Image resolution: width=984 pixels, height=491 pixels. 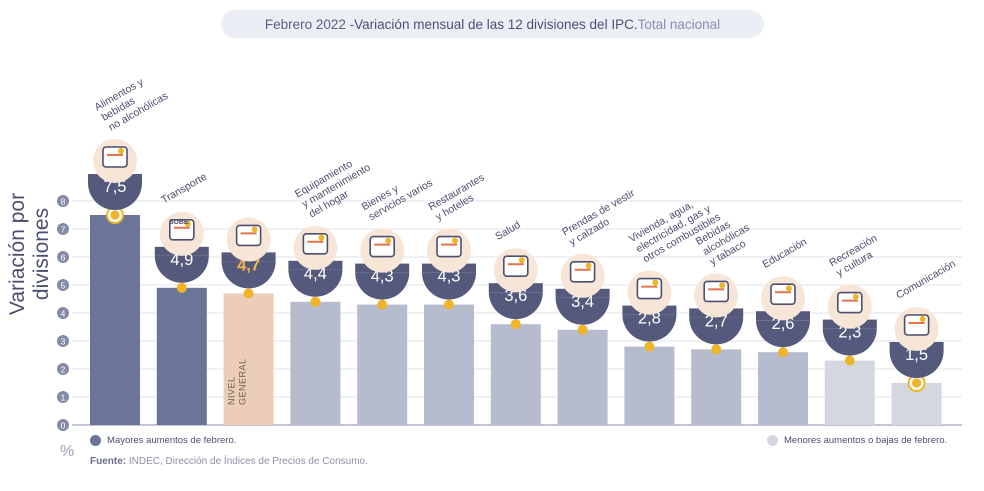 I want to click on legend-low: Menores aumentos o bajas de febrero., so click(x=857, y=440).